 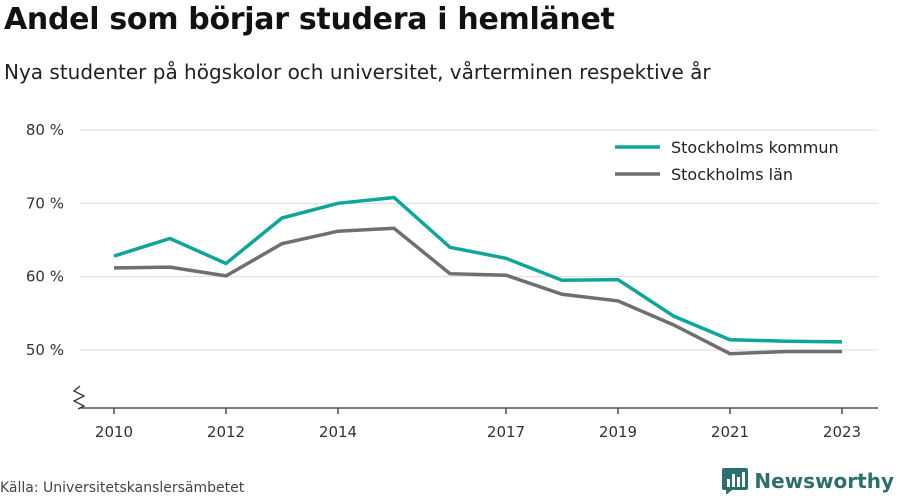 What do you see at coordinates (732, 174) in the screenshot?
I see `legend-label: Stockholms län` at bounding box center [732, 174].